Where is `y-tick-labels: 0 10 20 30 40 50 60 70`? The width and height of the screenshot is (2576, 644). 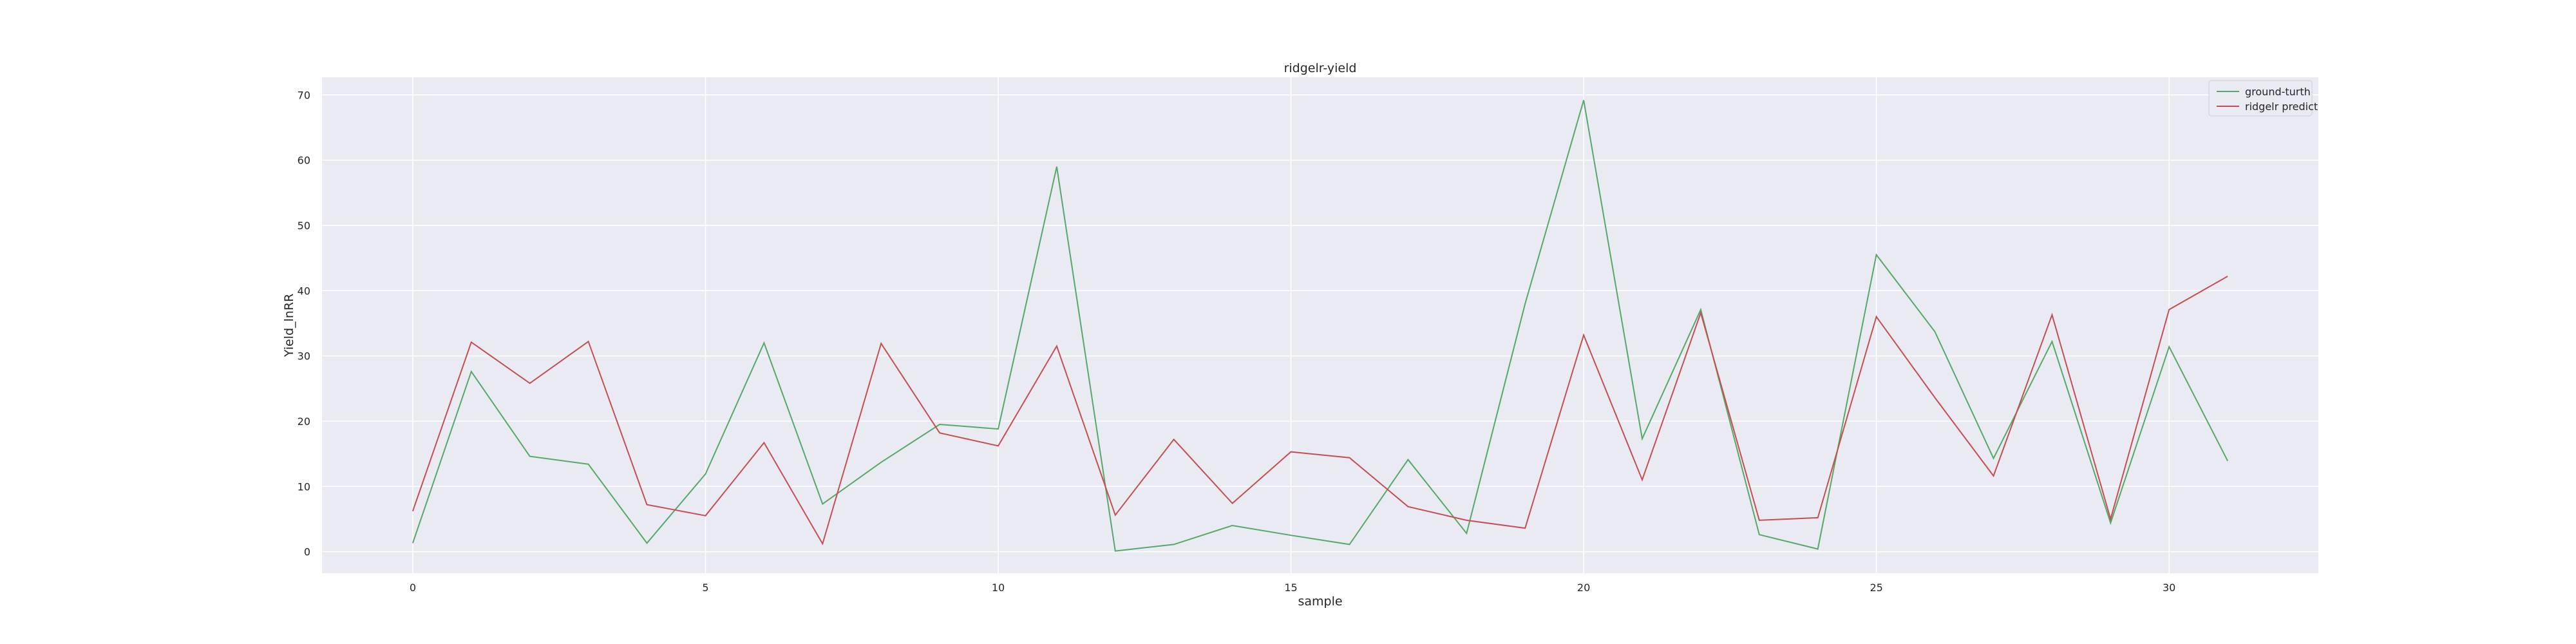
y-tick-labels: 0 10 20 30 40 50 60 70 is located at coordinates (304, 323).